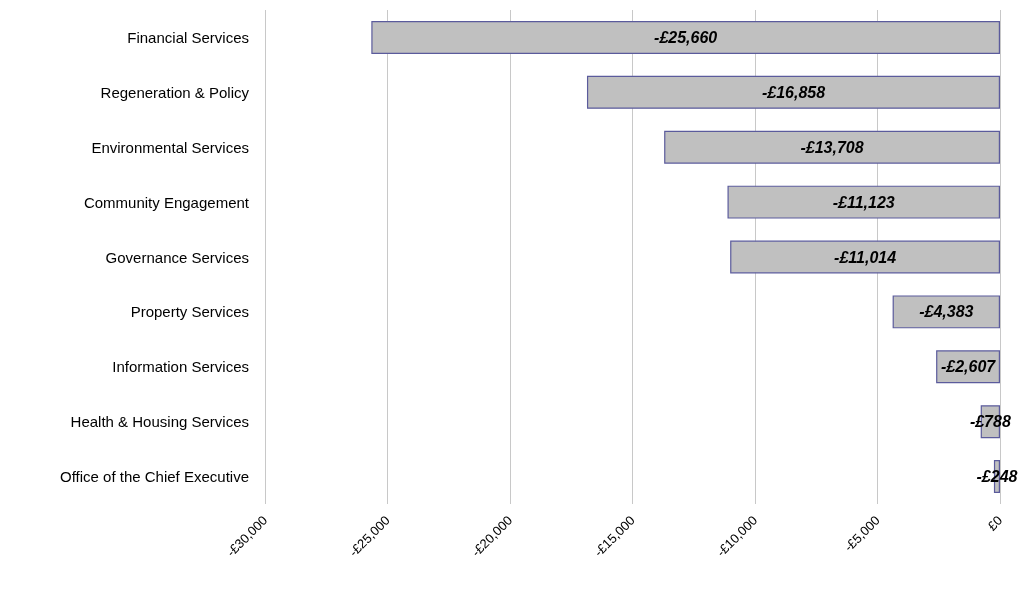  Describe the element at coordinates (180, 367) in the screenshot. I see `y-tick-label: Information Services` at that location.